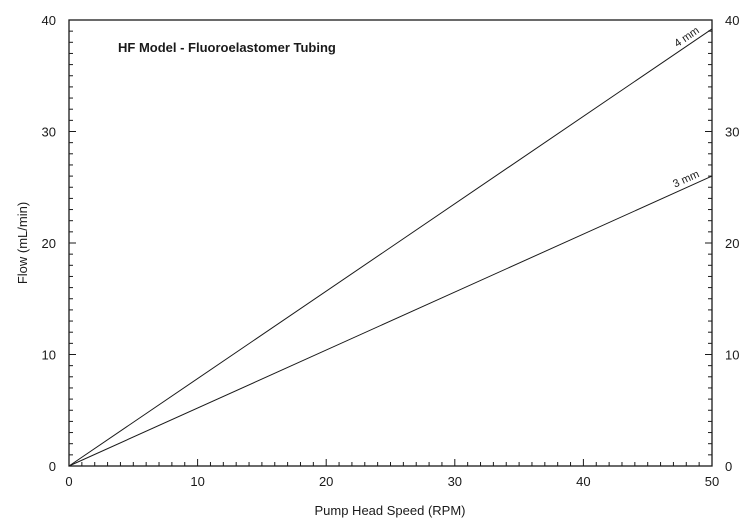  Describe the element at coordinates (49, 355) in the screenshot. I see `y-left-tick-label: 10` at that location.